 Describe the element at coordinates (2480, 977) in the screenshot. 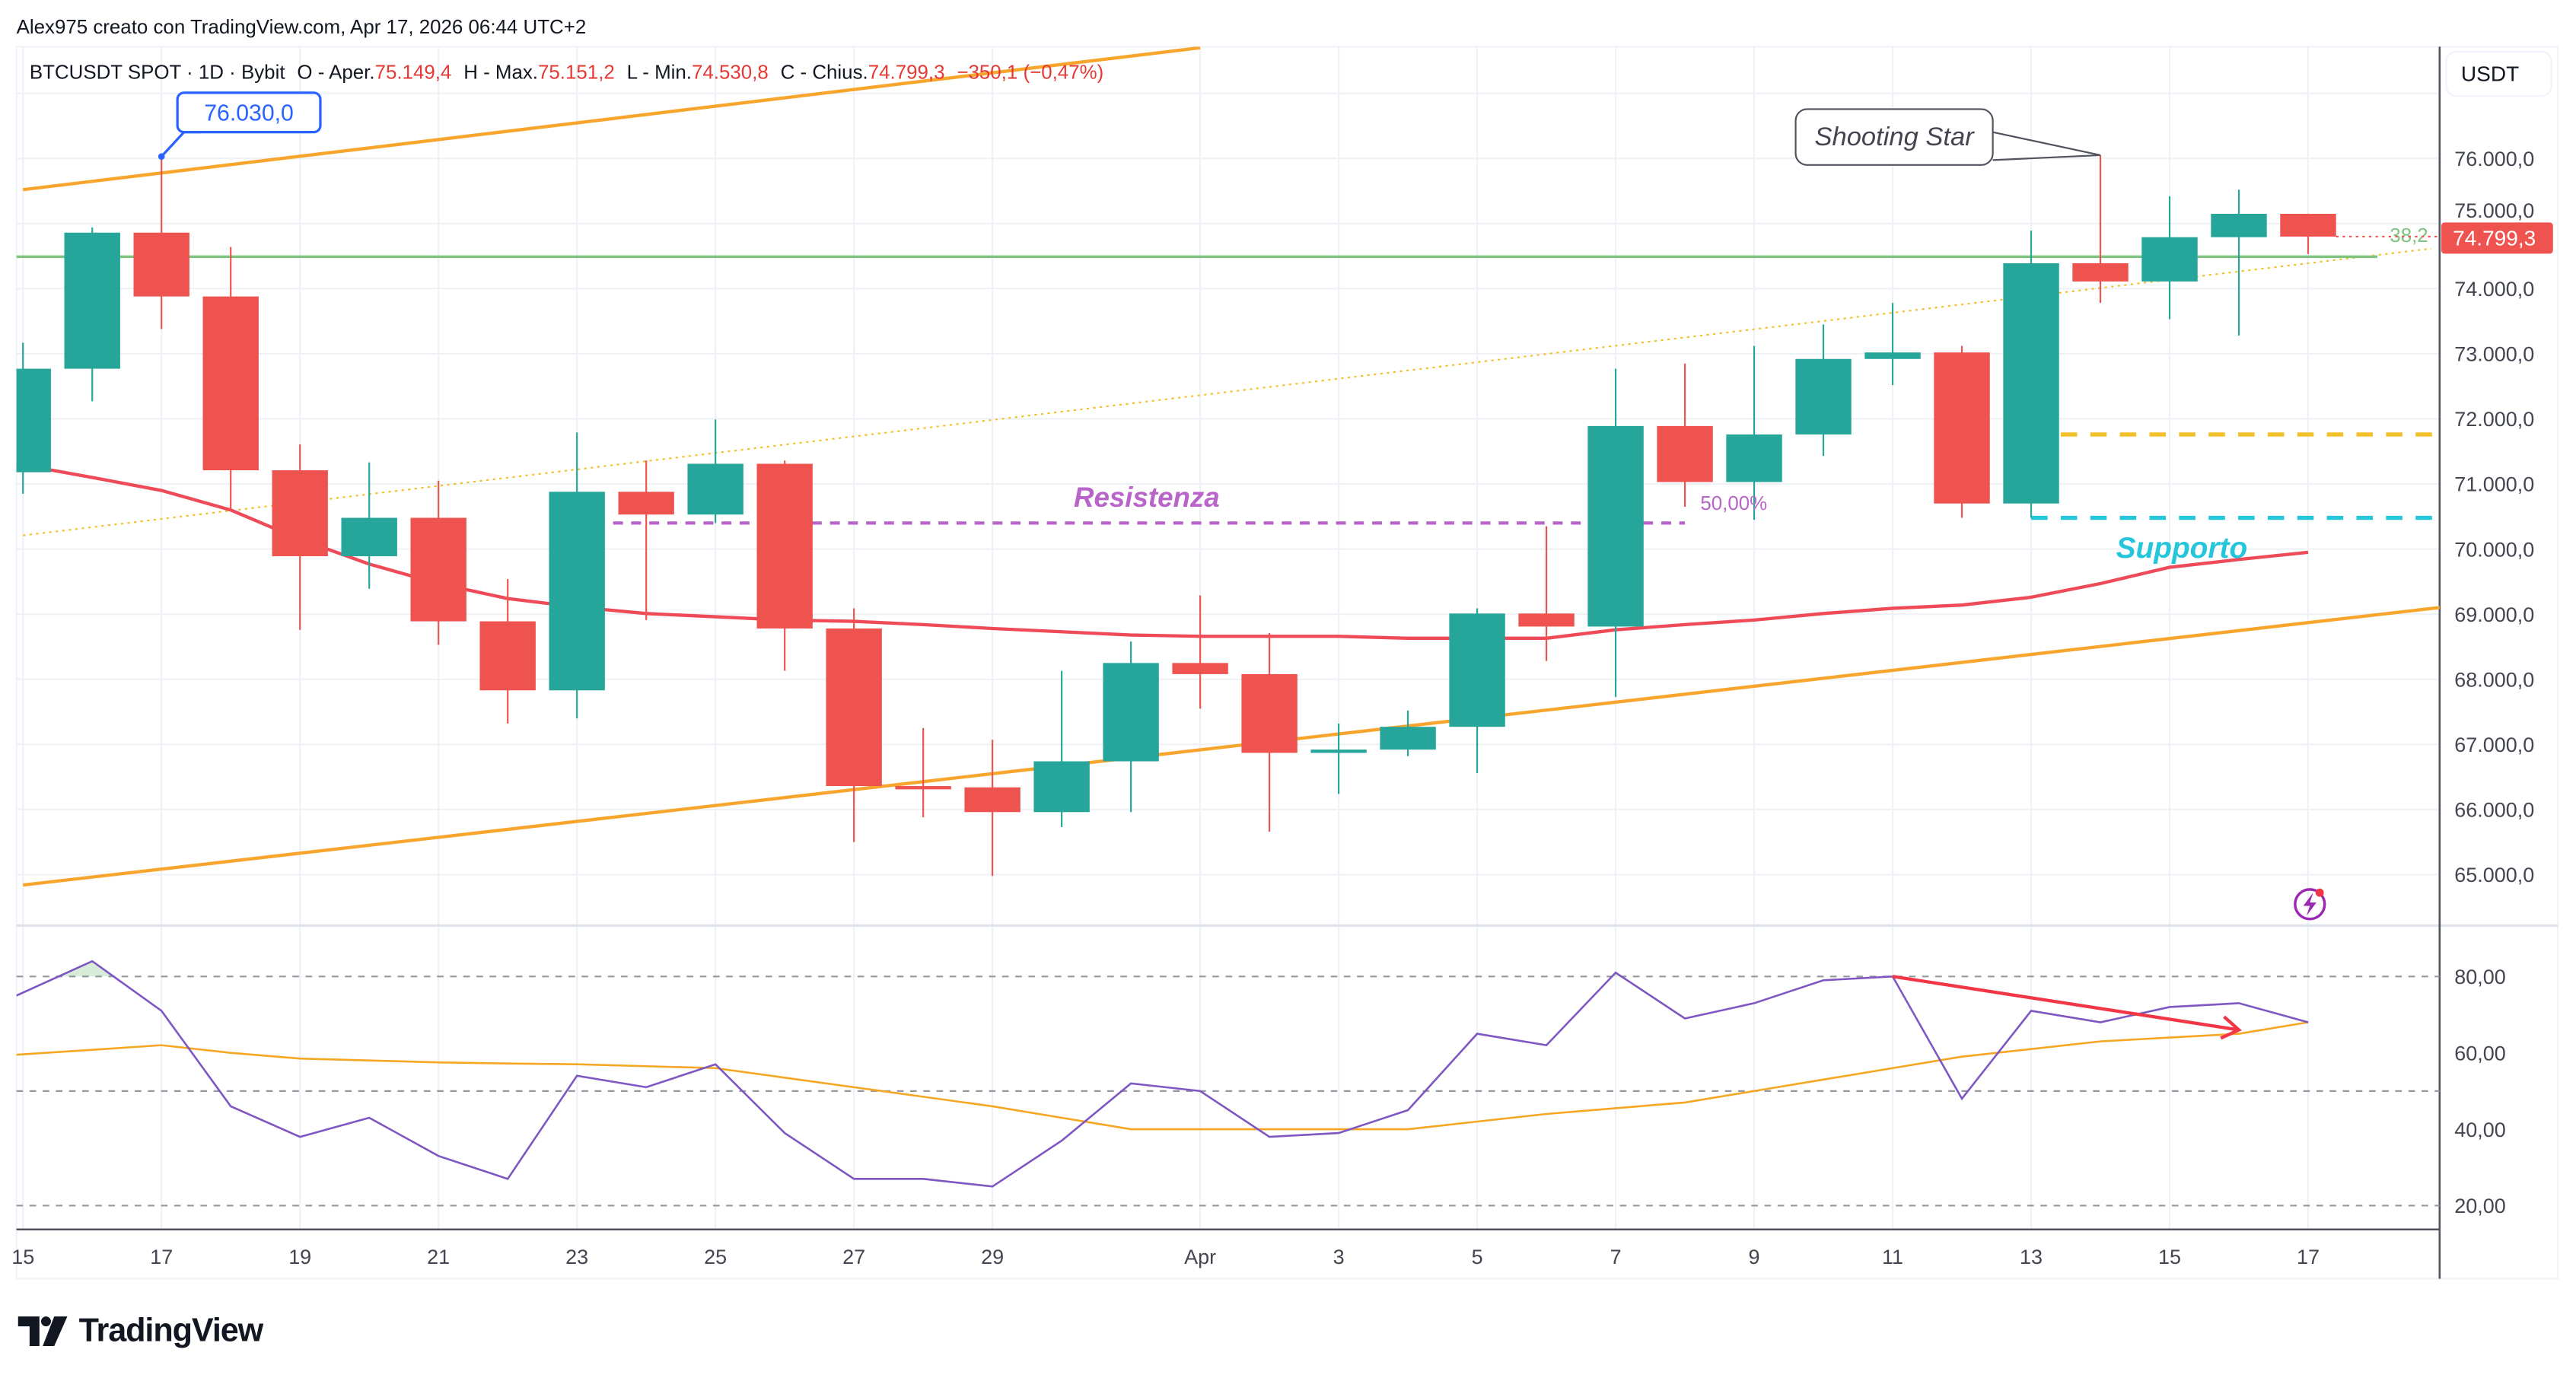

I see `rsi-tick-label: 80,00` at that location.